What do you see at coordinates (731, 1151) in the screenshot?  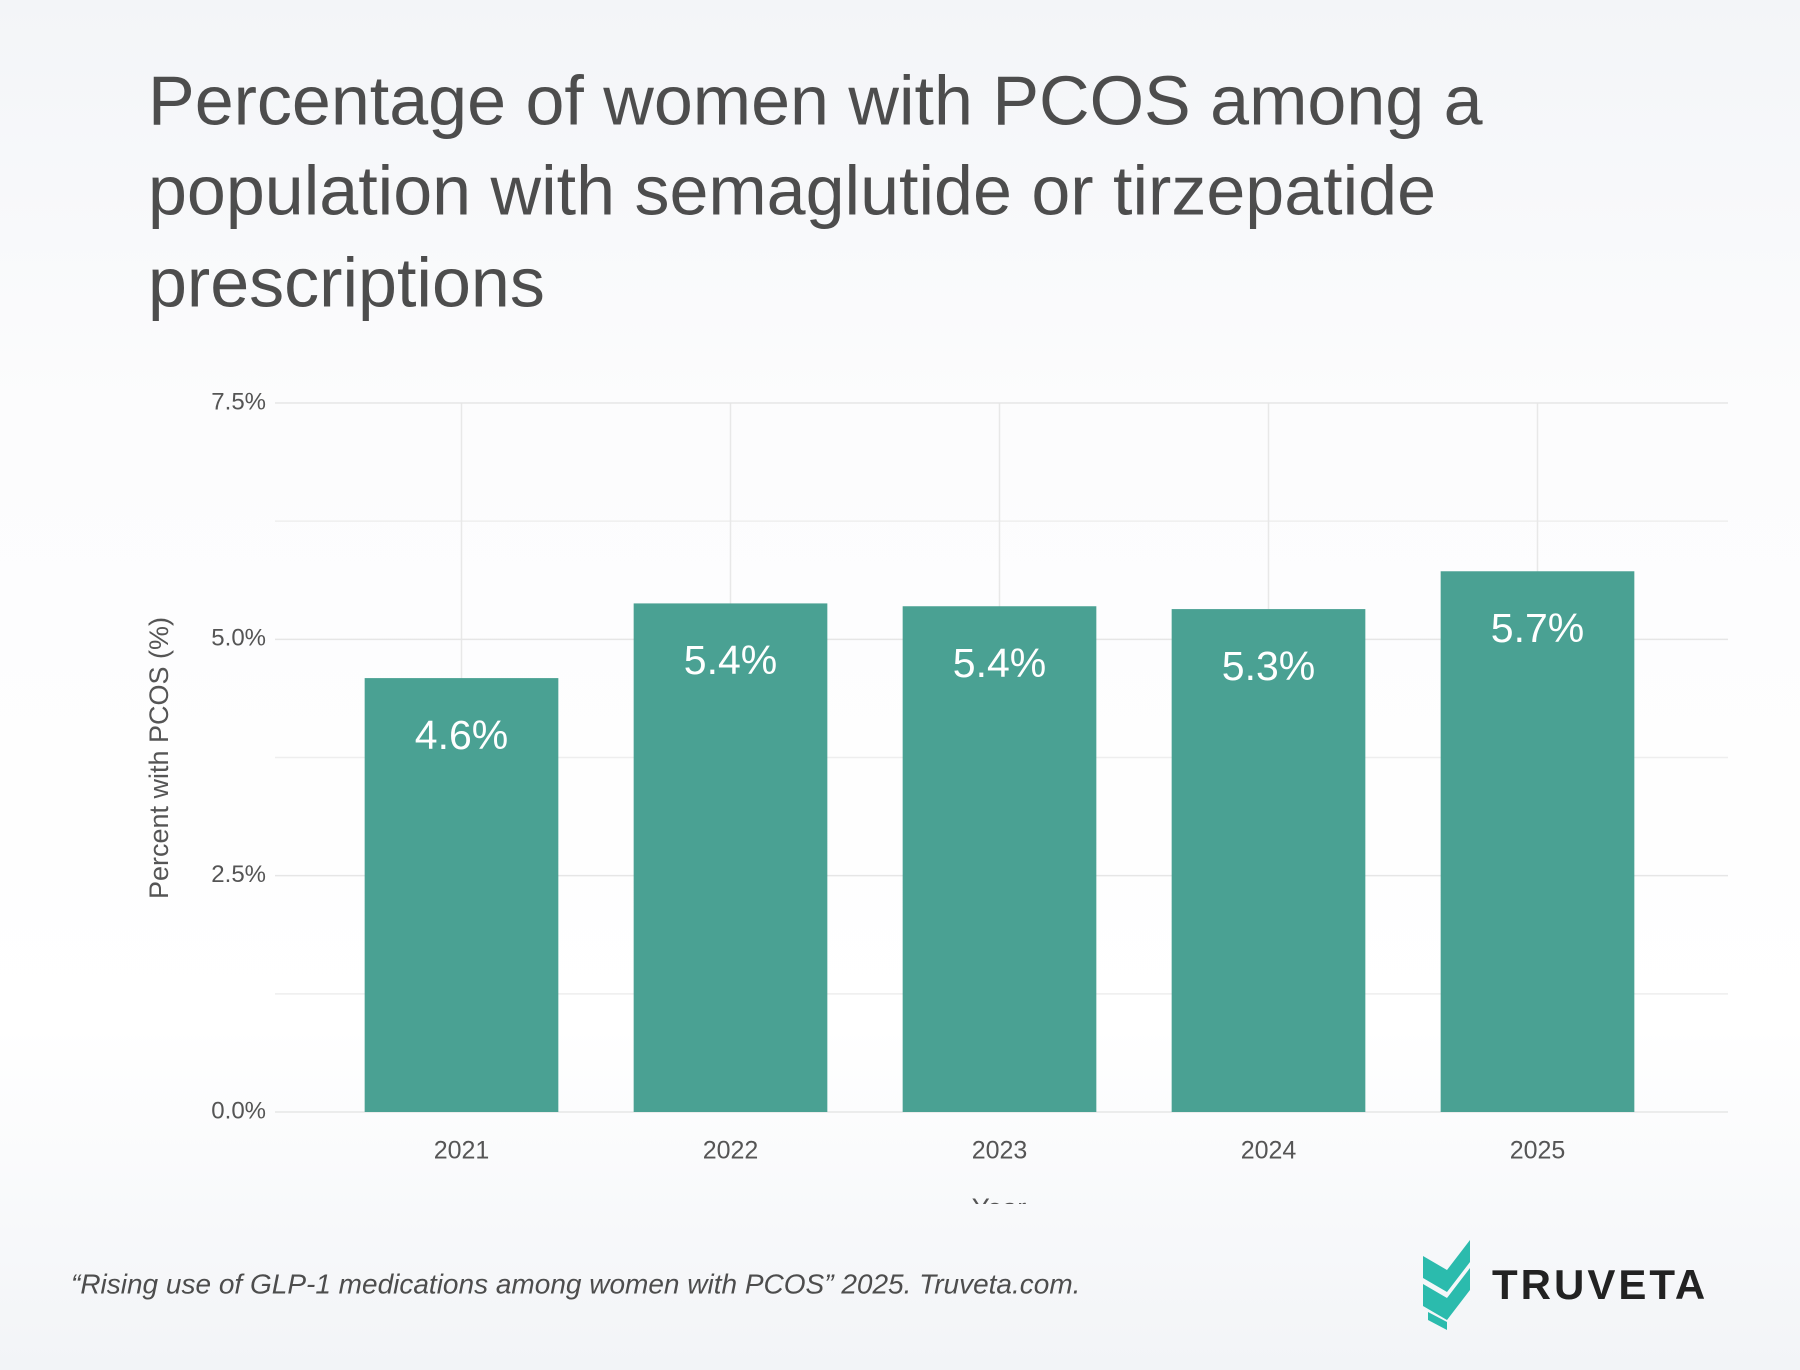 I see `x-tick-label: 2022` at bounding box center [731, 1151].